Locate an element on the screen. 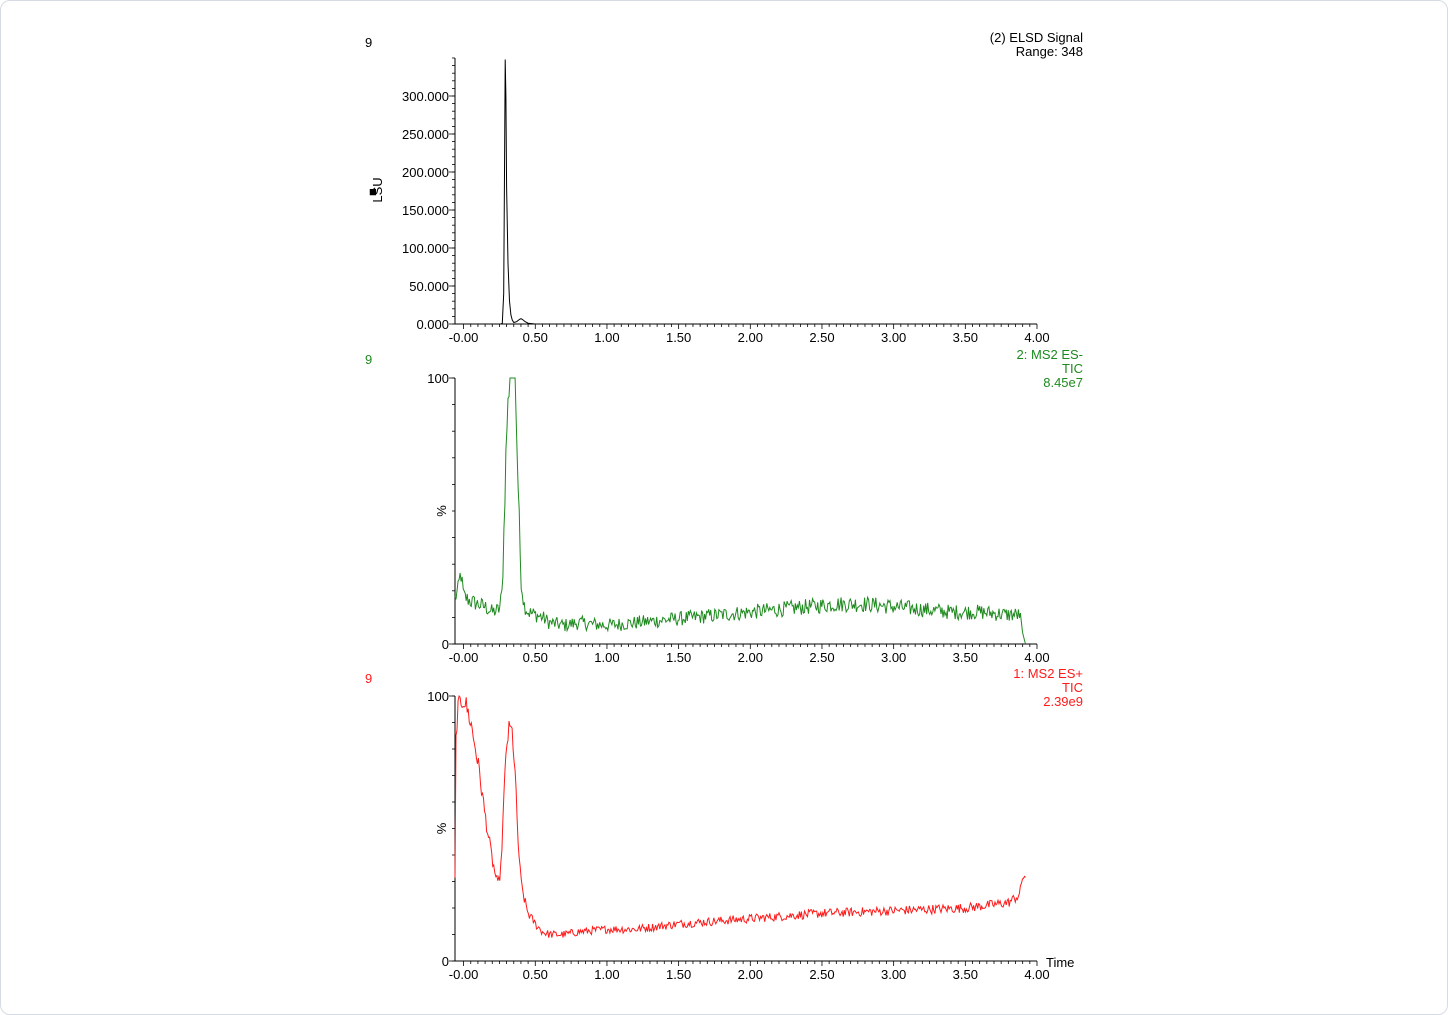 This screenshot has width=1448, height=1015. x-axis-label: Time is located at coordinates (1060, 962).